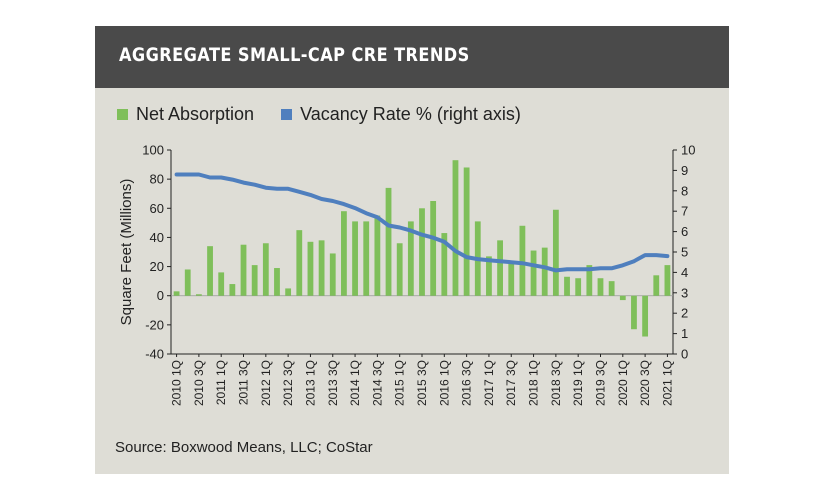  What do you see at coordinates (400, 383) in the screenshot?
I see `x-tick-label: 2015 1Q` at bounding box center [400, 383].